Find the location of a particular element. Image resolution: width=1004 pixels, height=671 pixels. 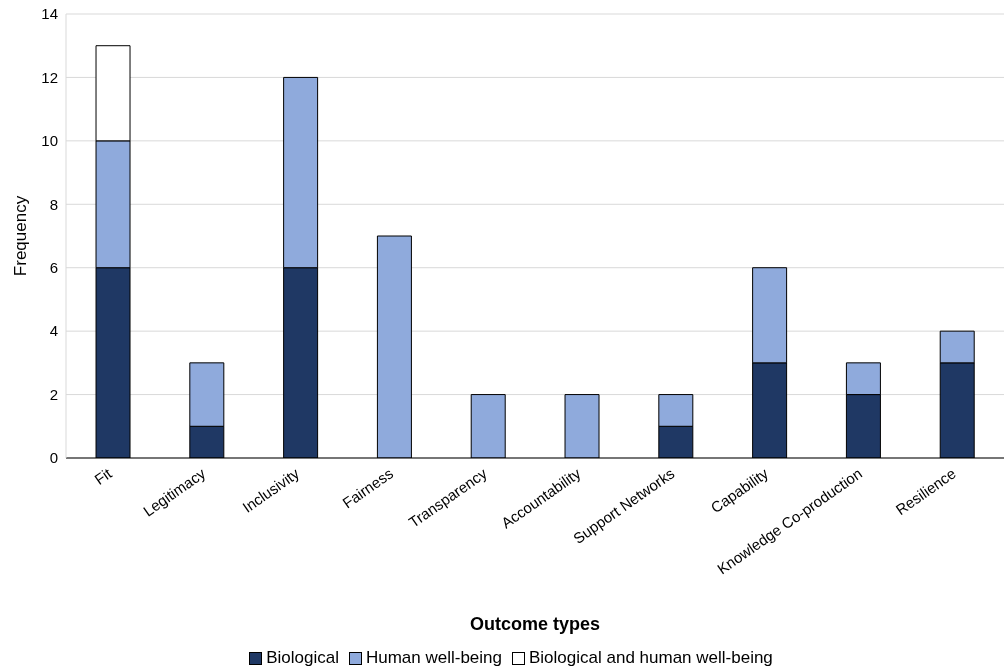

y-axis-title: Frequency is located at coordinates (21, 236).